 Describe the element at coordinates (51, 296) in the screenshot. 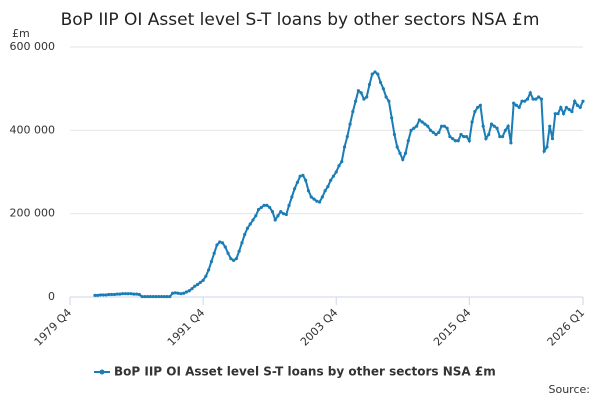

I see `y-tick-label: 0` at that location.